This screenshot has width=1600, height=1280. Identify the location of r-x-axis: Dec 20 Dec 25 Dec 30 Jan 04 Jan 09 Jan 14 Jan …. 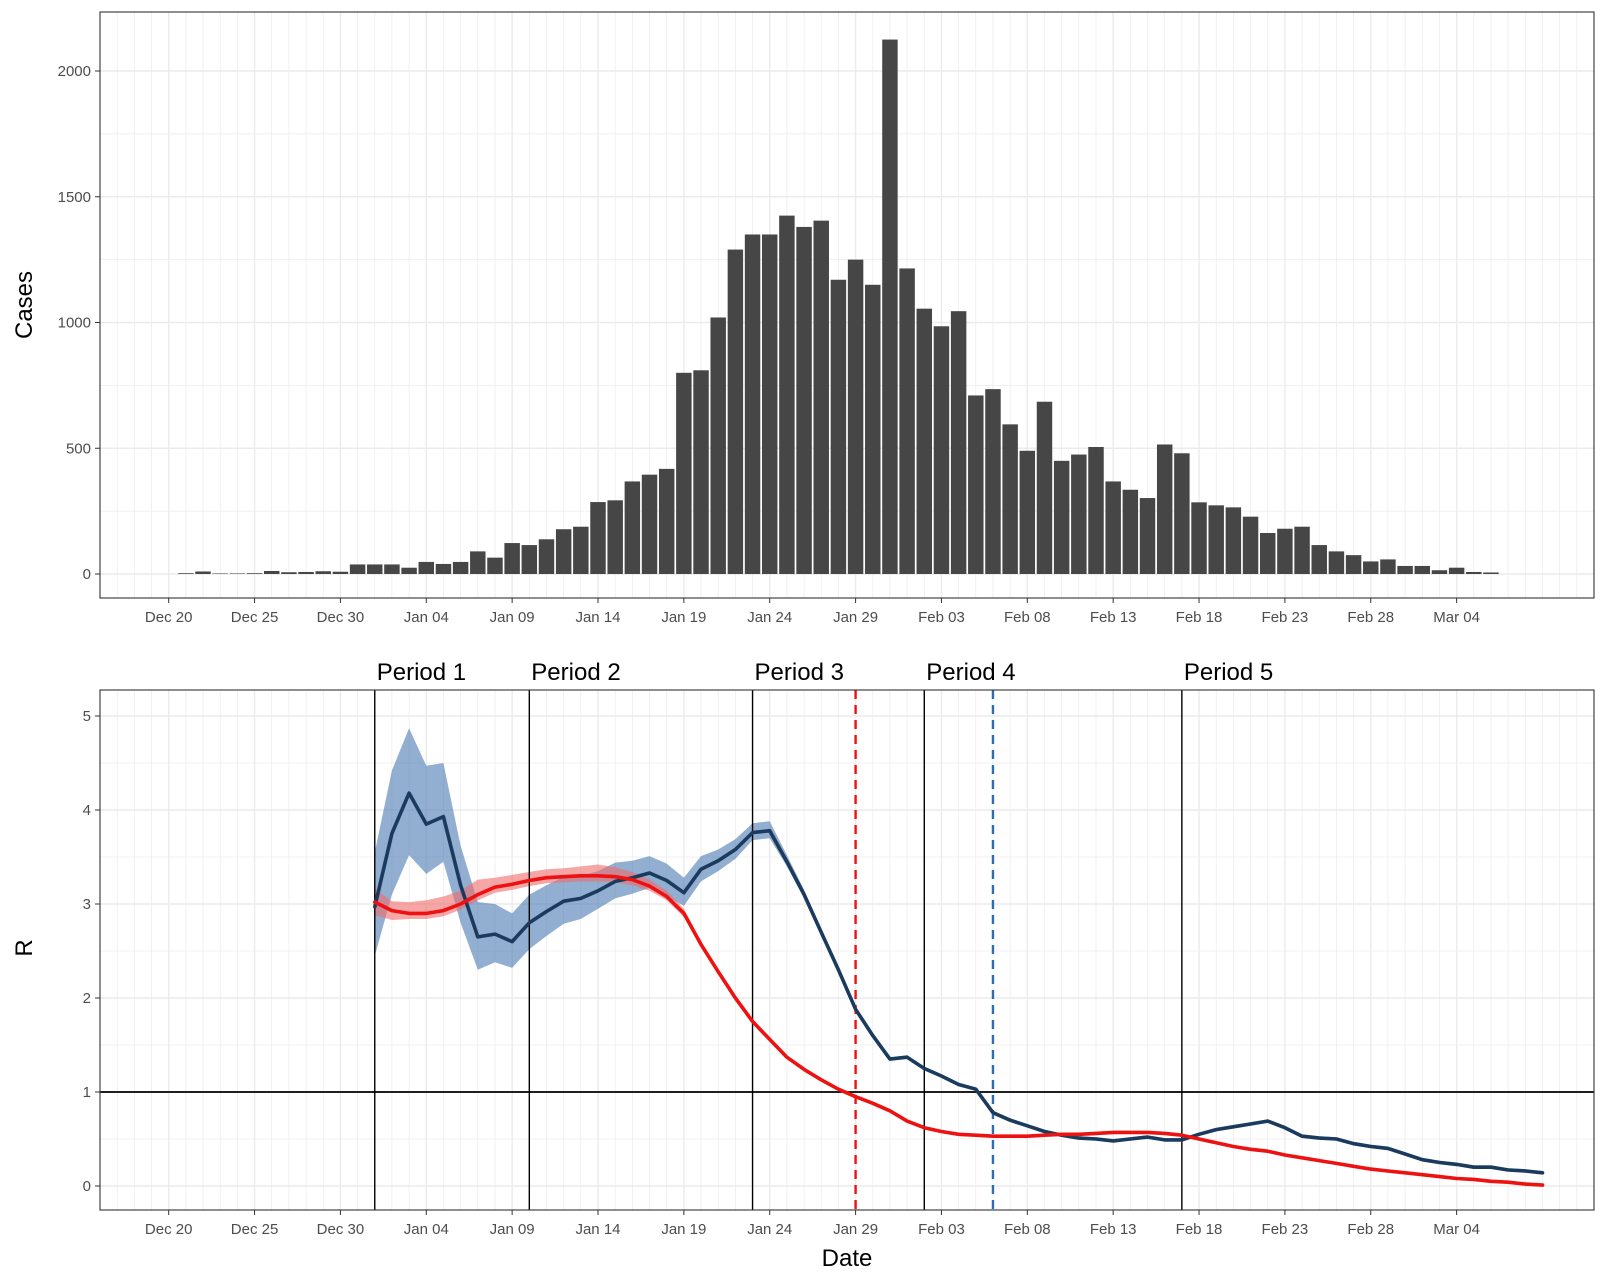
(812, 1224).